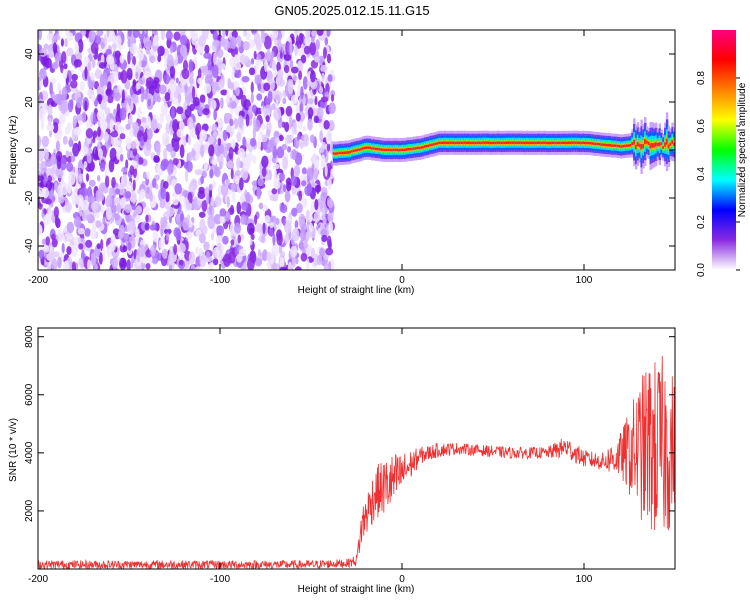  Describe the element at coordinates (38, 280) in the screenshot. I see `x-tick-label: -200` at that location.